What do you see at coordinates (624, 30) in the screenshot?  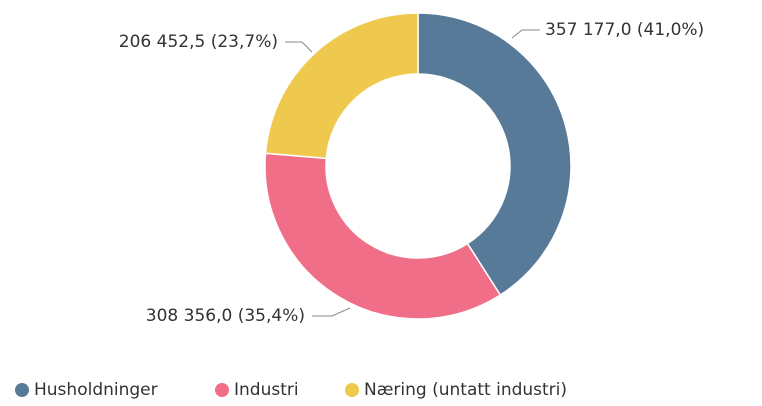 I see `data-label: 357 177,0 (41,0%)` at bounding box center [624, 30].